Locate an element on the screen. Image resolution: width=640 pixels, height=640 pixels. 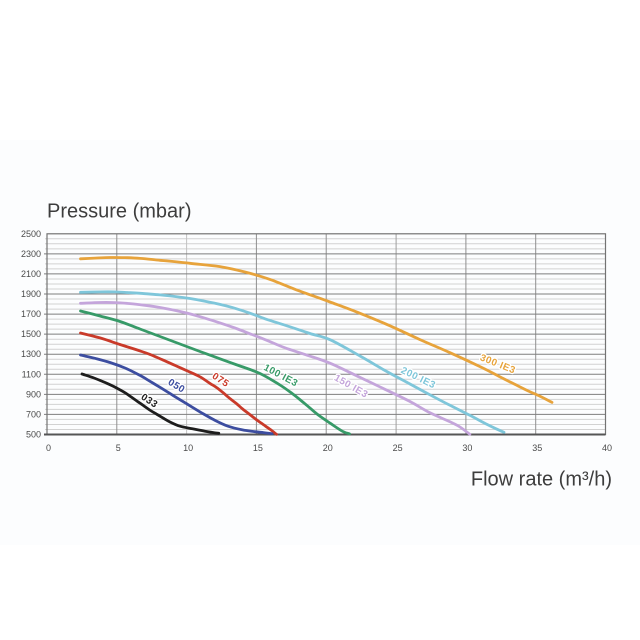
svg-text: 35 is located at coordinates (537, 448).